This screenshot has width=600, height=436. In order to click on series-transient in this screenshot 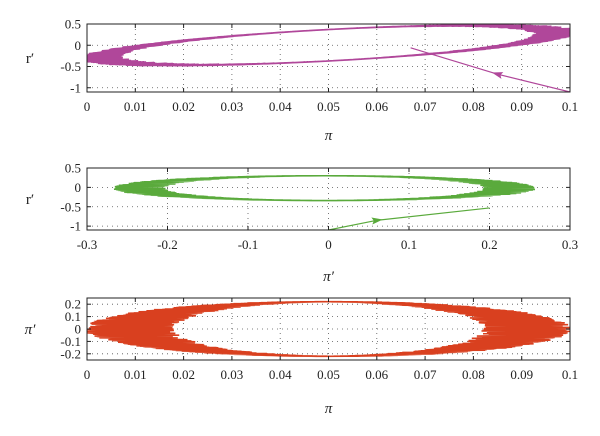, I will do `click(490, 69)`.